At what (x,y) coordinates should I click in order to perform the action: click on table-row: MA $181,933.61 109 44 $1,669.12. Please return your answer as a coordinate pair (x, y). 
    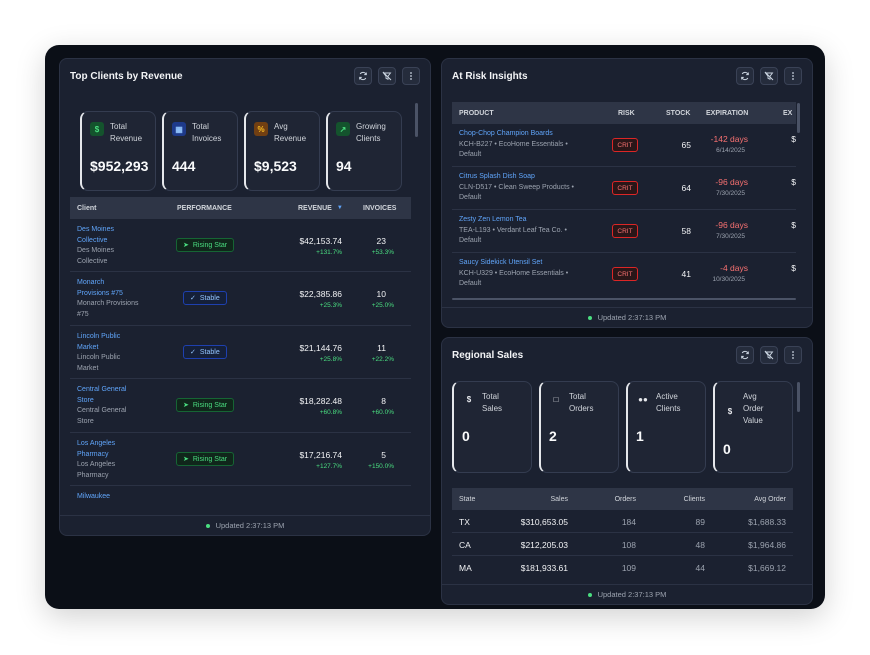
    Looking at the image, I should click on (622, 567).